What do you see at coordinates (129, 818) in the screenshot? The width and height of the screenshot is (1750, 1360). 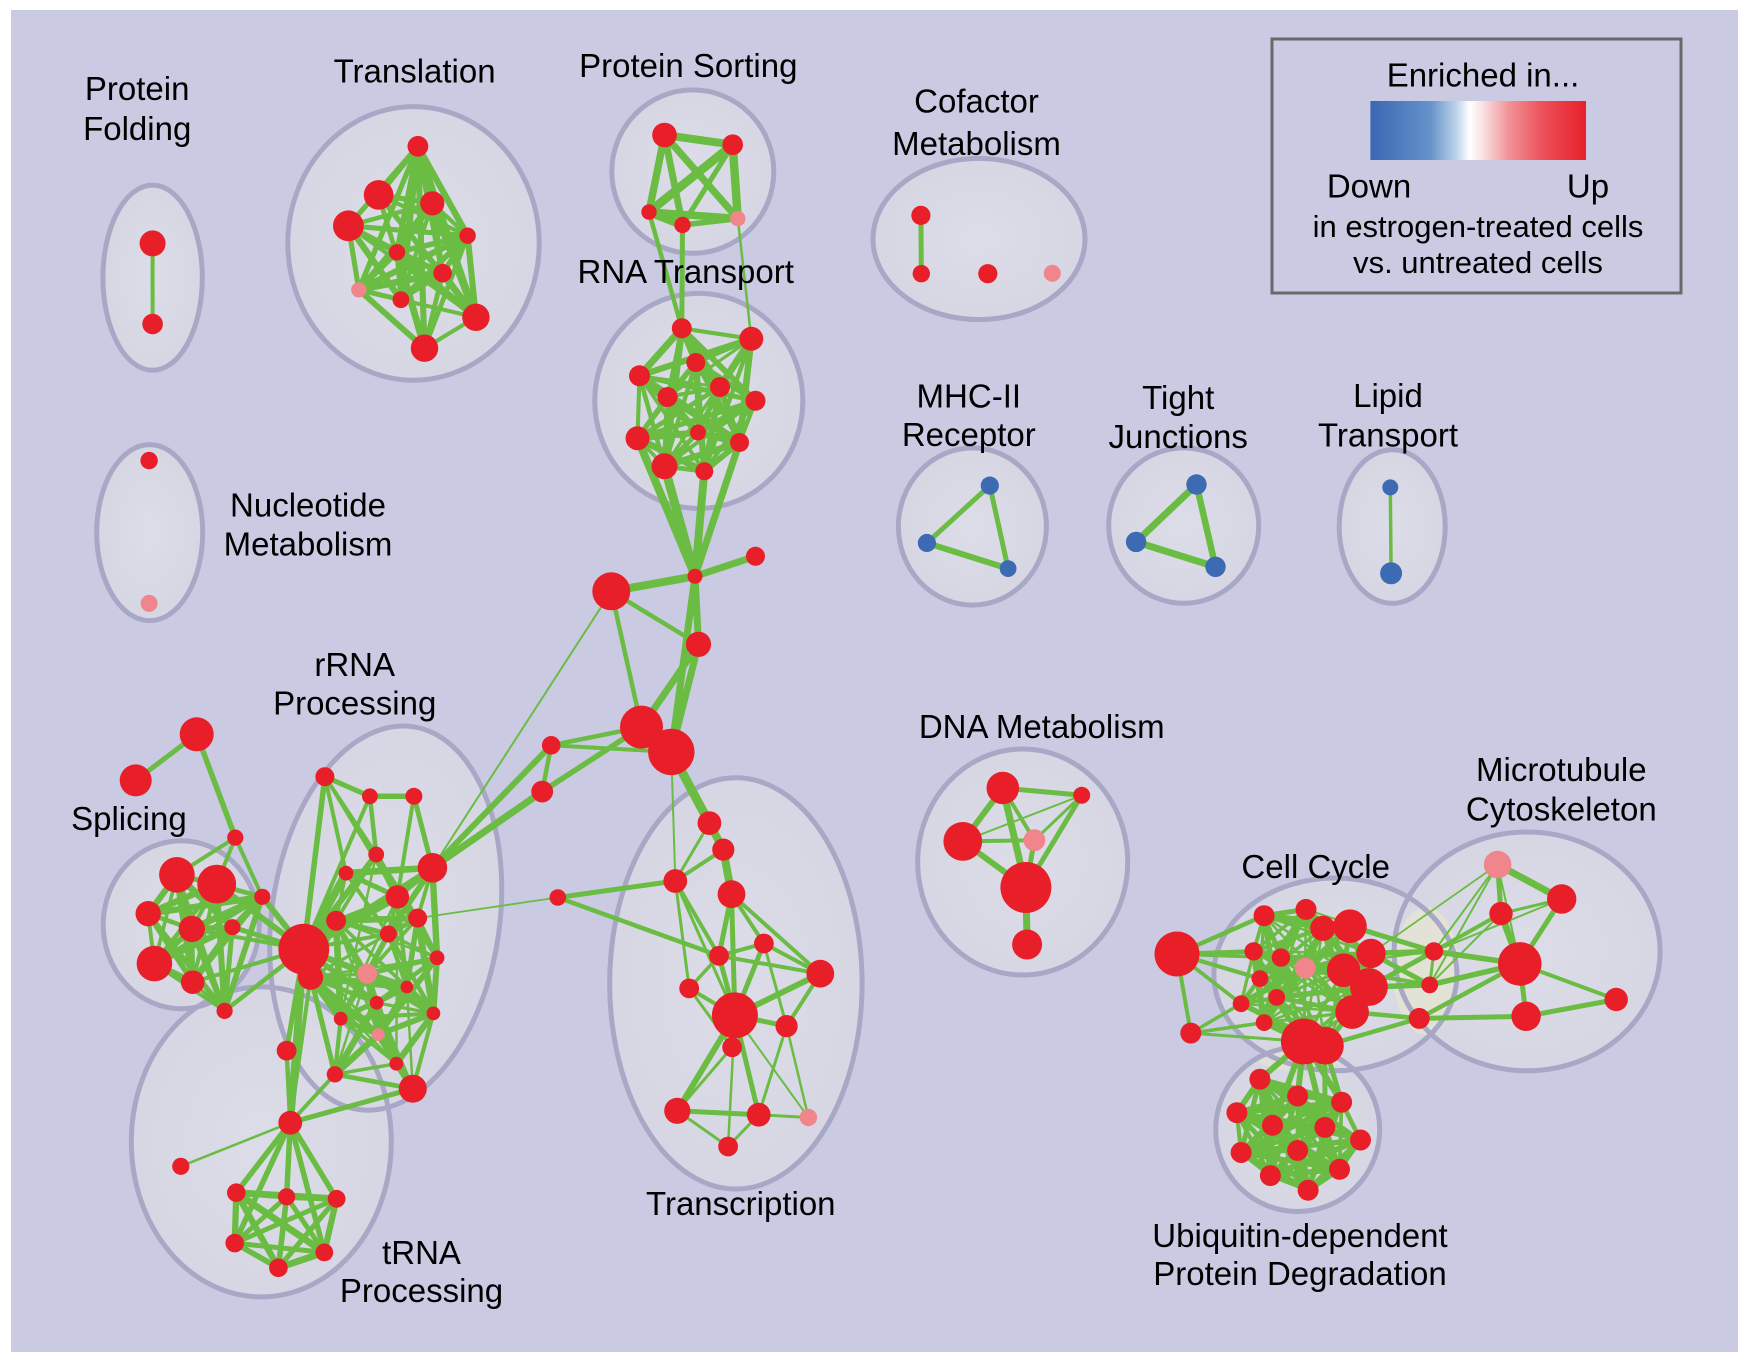 I see `svg-text: Splicing` at bounding box center [129, 818].